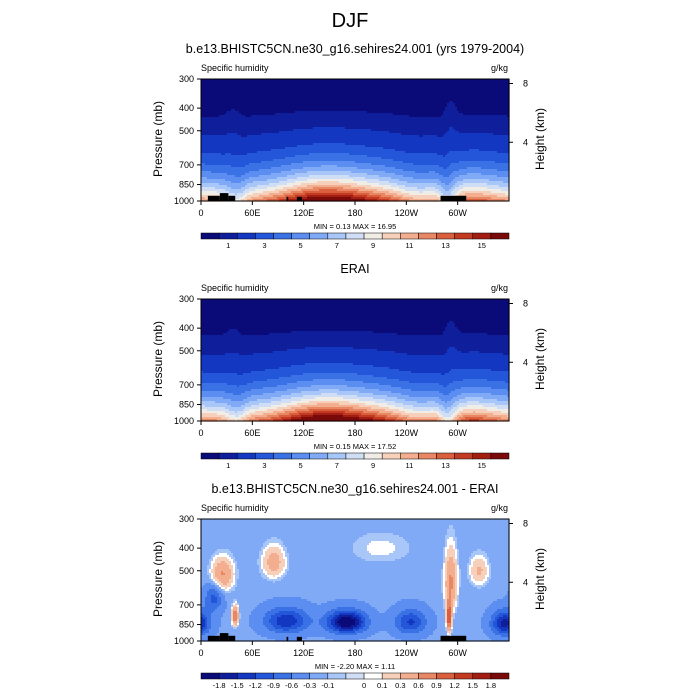  I want to click on x-tick-label-obs-5: 60W, so click(457, 433).